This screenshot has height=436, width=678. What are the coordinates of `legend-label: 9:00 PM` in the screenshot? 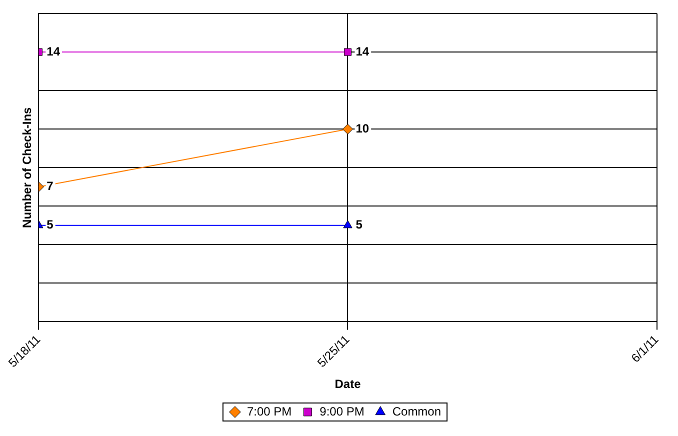 It's located at (342, 411).